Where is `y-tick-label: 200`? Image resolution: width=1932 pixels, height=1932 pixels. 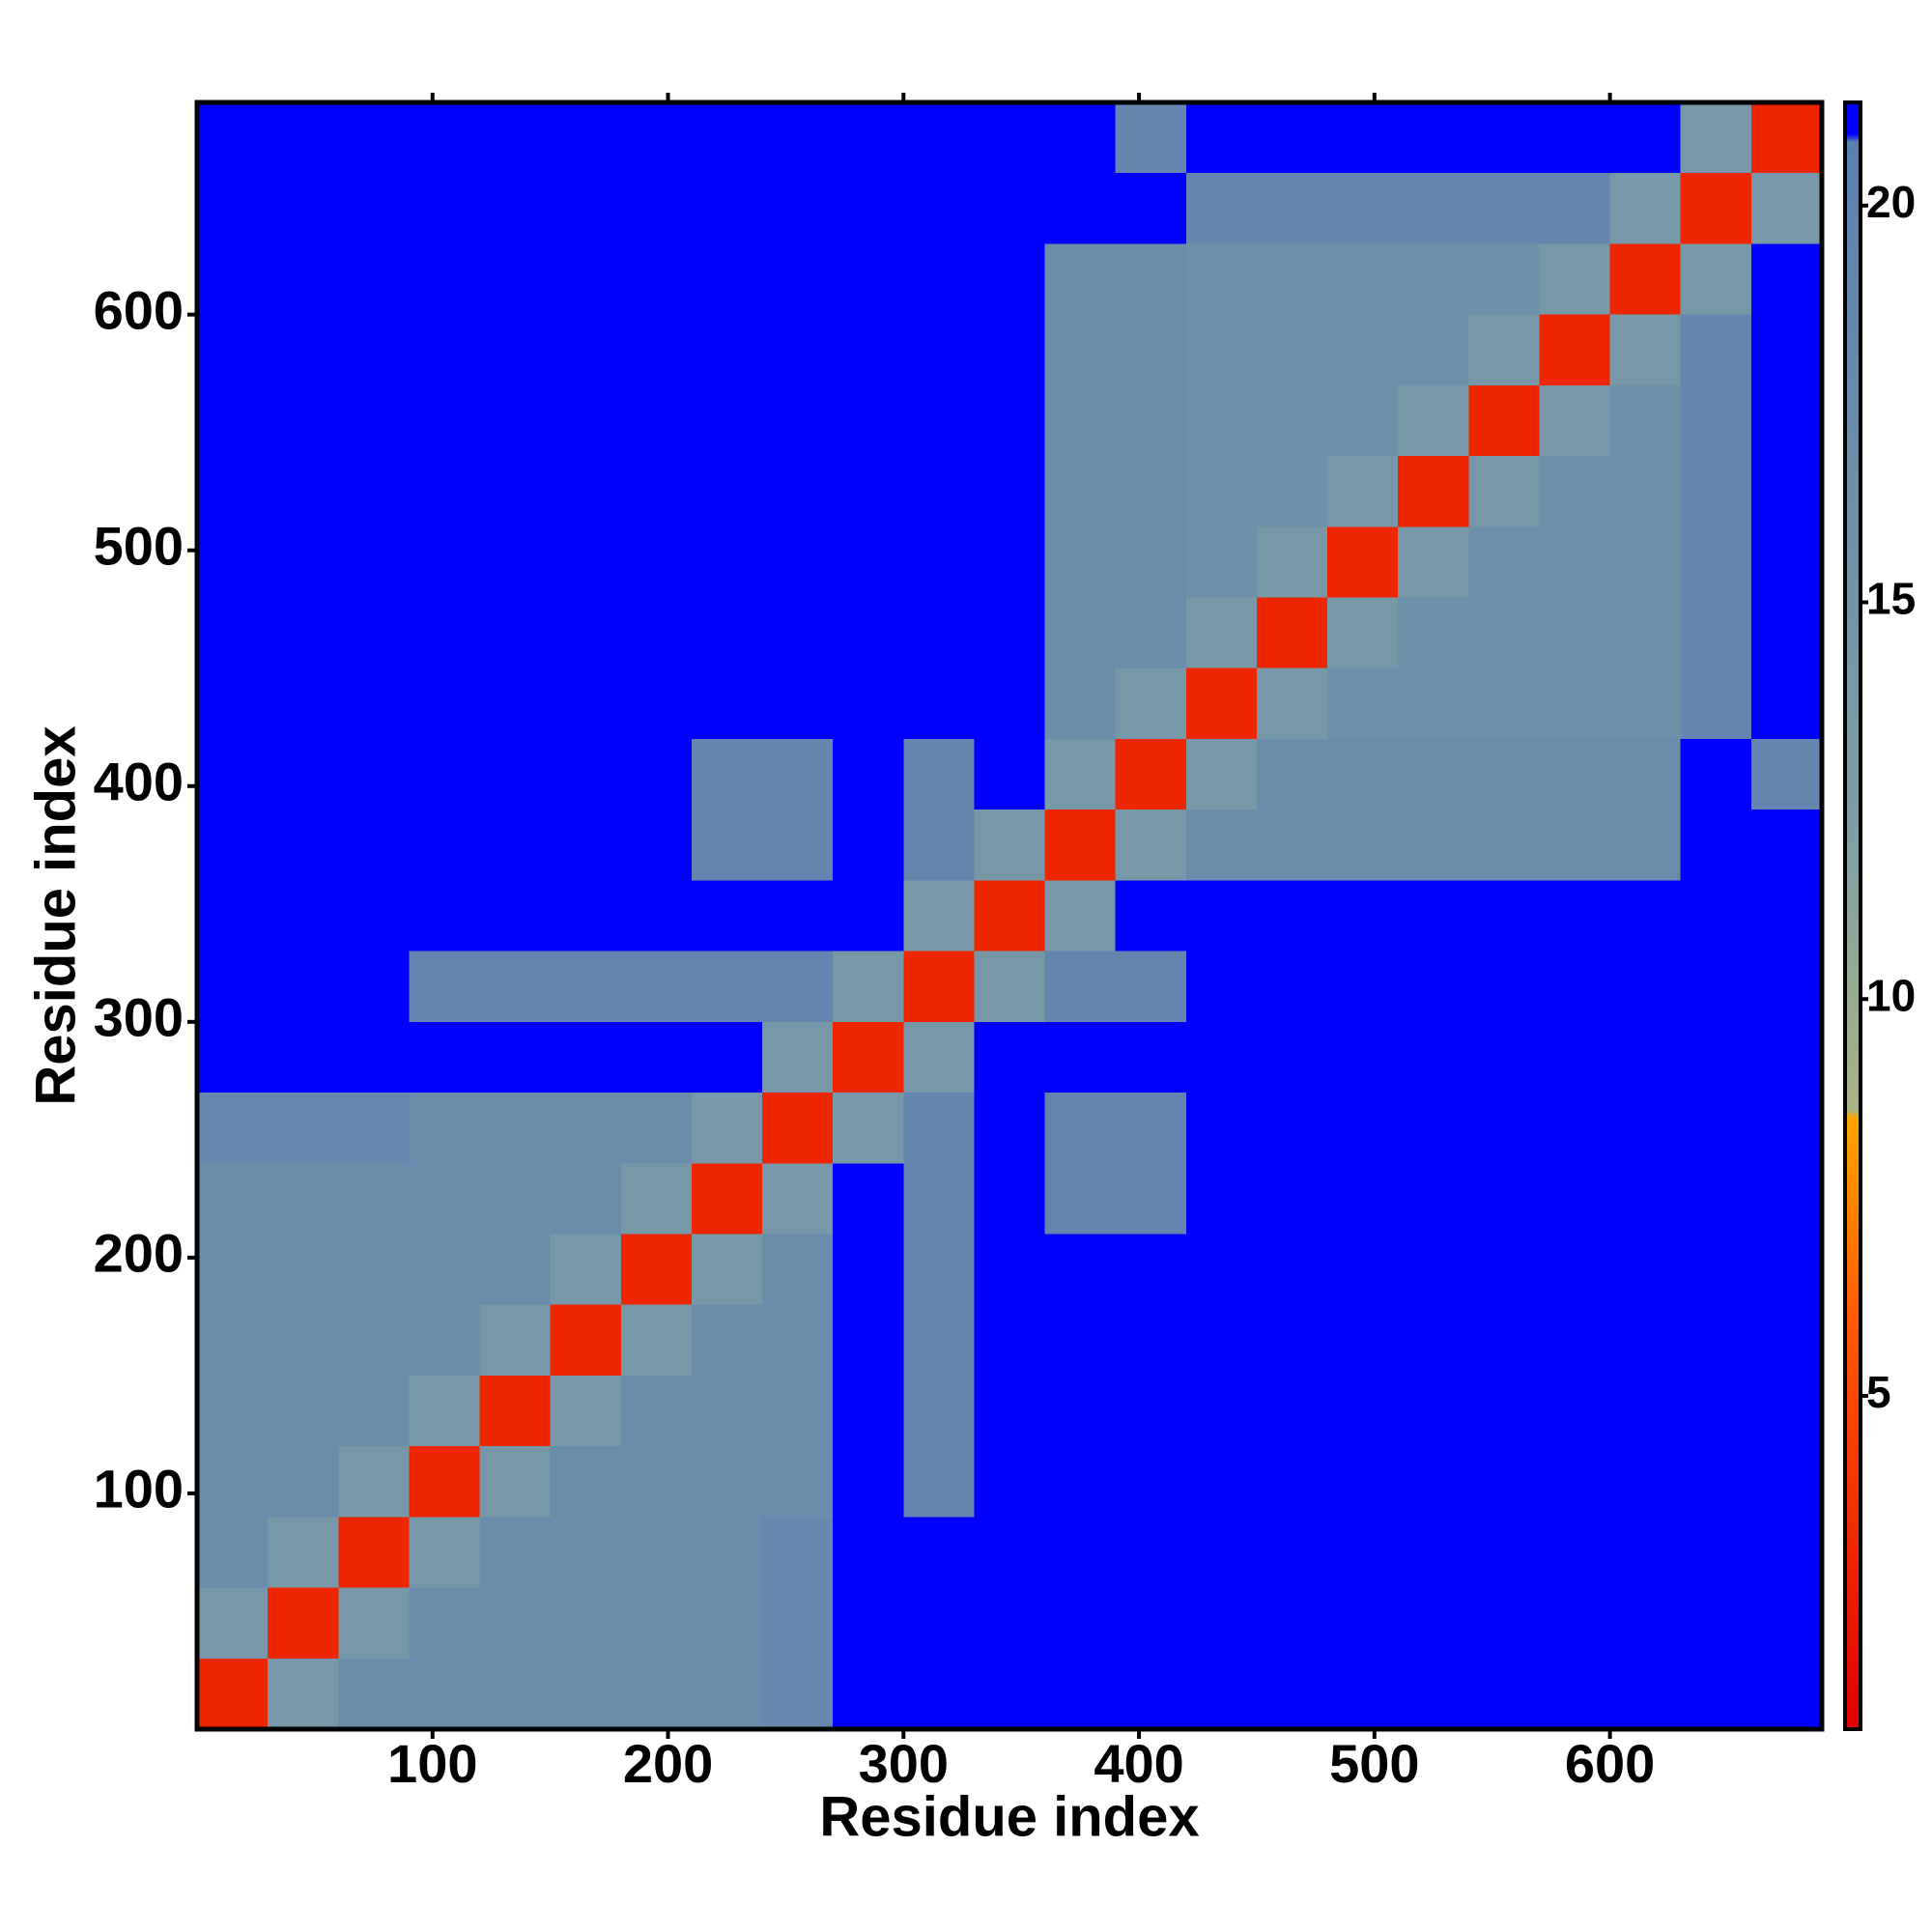
y-tick-label: 200 is located at coordinates (139, 1253).